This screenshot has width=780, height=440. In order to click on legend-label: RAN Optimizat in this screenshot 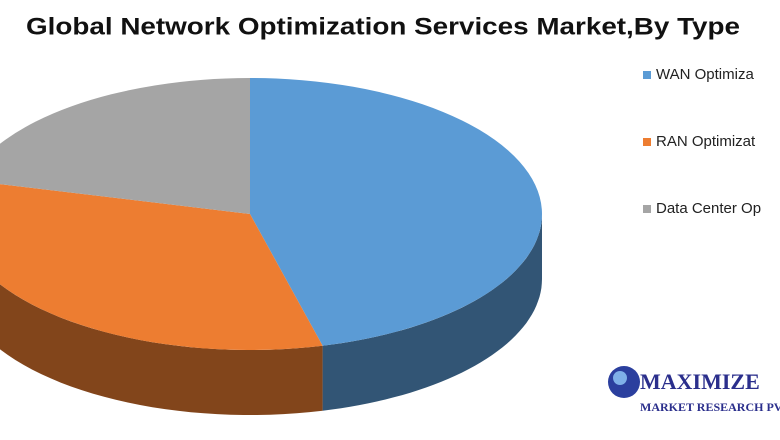, I will do `click(706, 141)`.